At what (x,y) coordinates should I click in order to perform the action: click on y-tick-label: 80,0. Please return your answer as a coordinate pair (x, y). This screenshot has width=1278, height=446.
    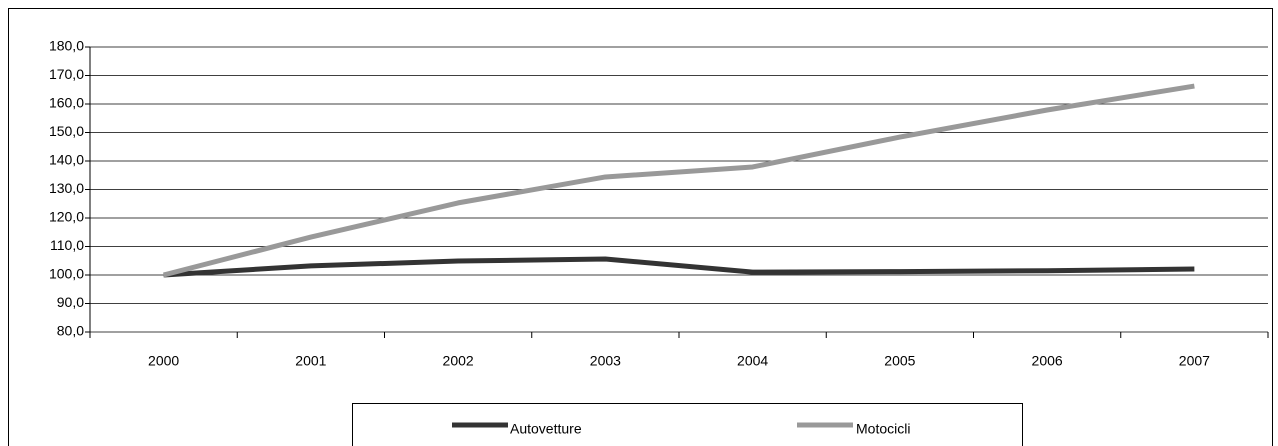
    Looking at the image, I should click on (70, 331).